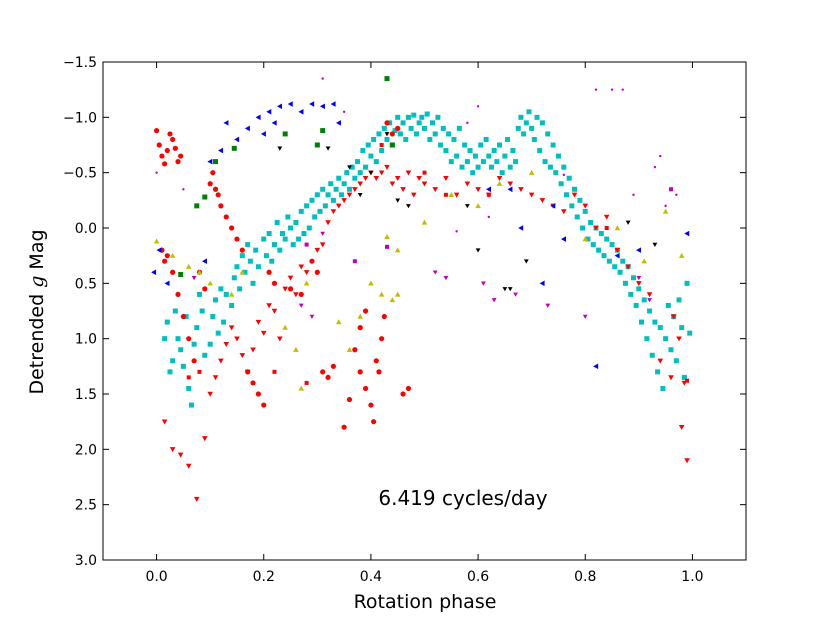 This screenshot has height=623, width=830. What do you see at coordinates (462, 498) in the screenshot?
I see `annotation-text: 6.419 cycles/day` at bounding box center [462, 498].